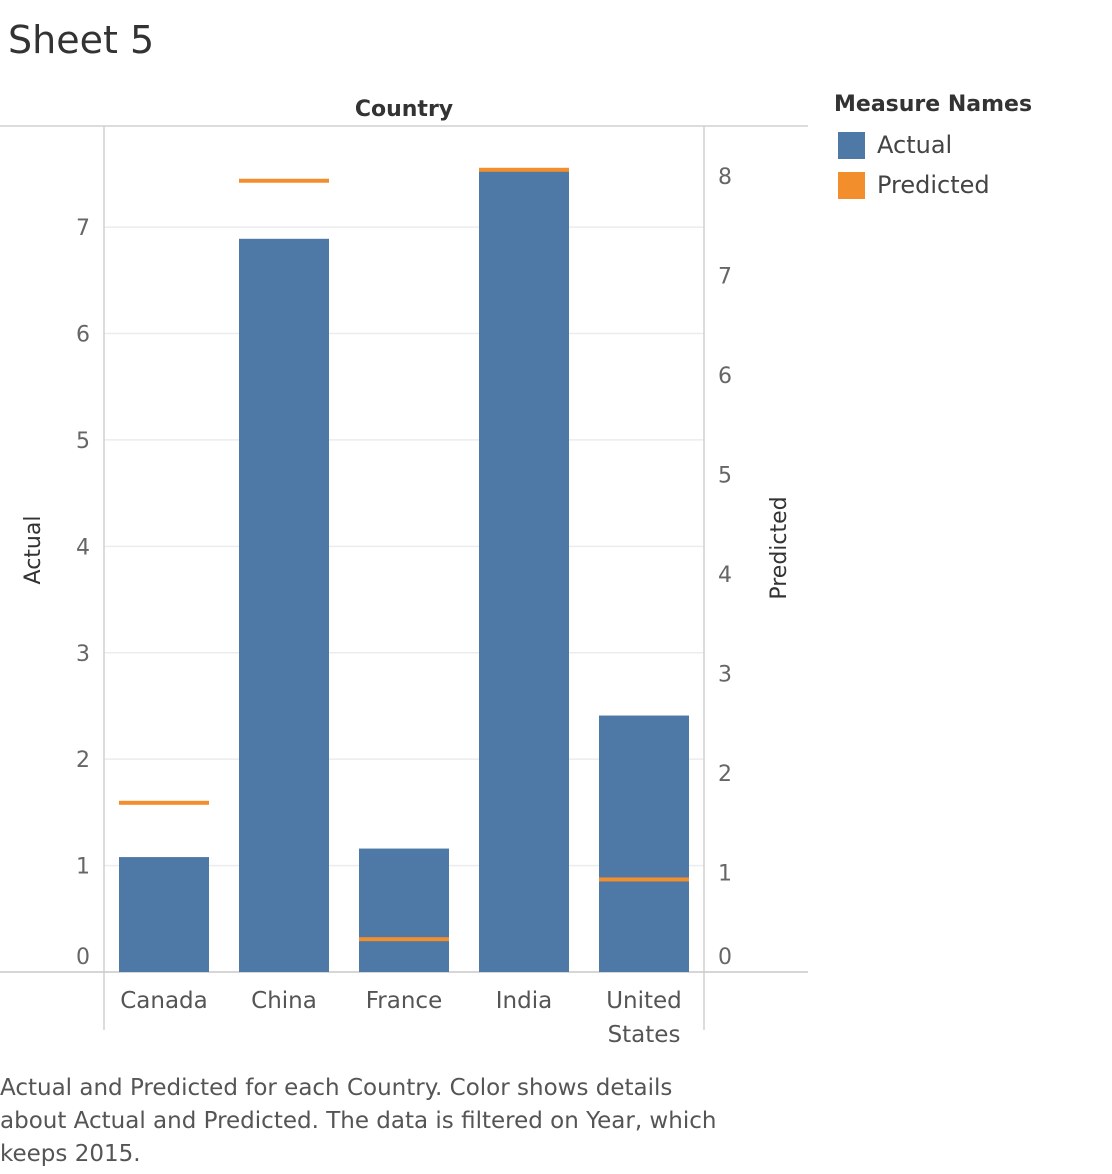 Image resolution: width=1112 pixels, height=1174 pixels. Describe the element at coordinates (83, 335) in the screenshot. I see `y-left-tick-label: 6` at that location.